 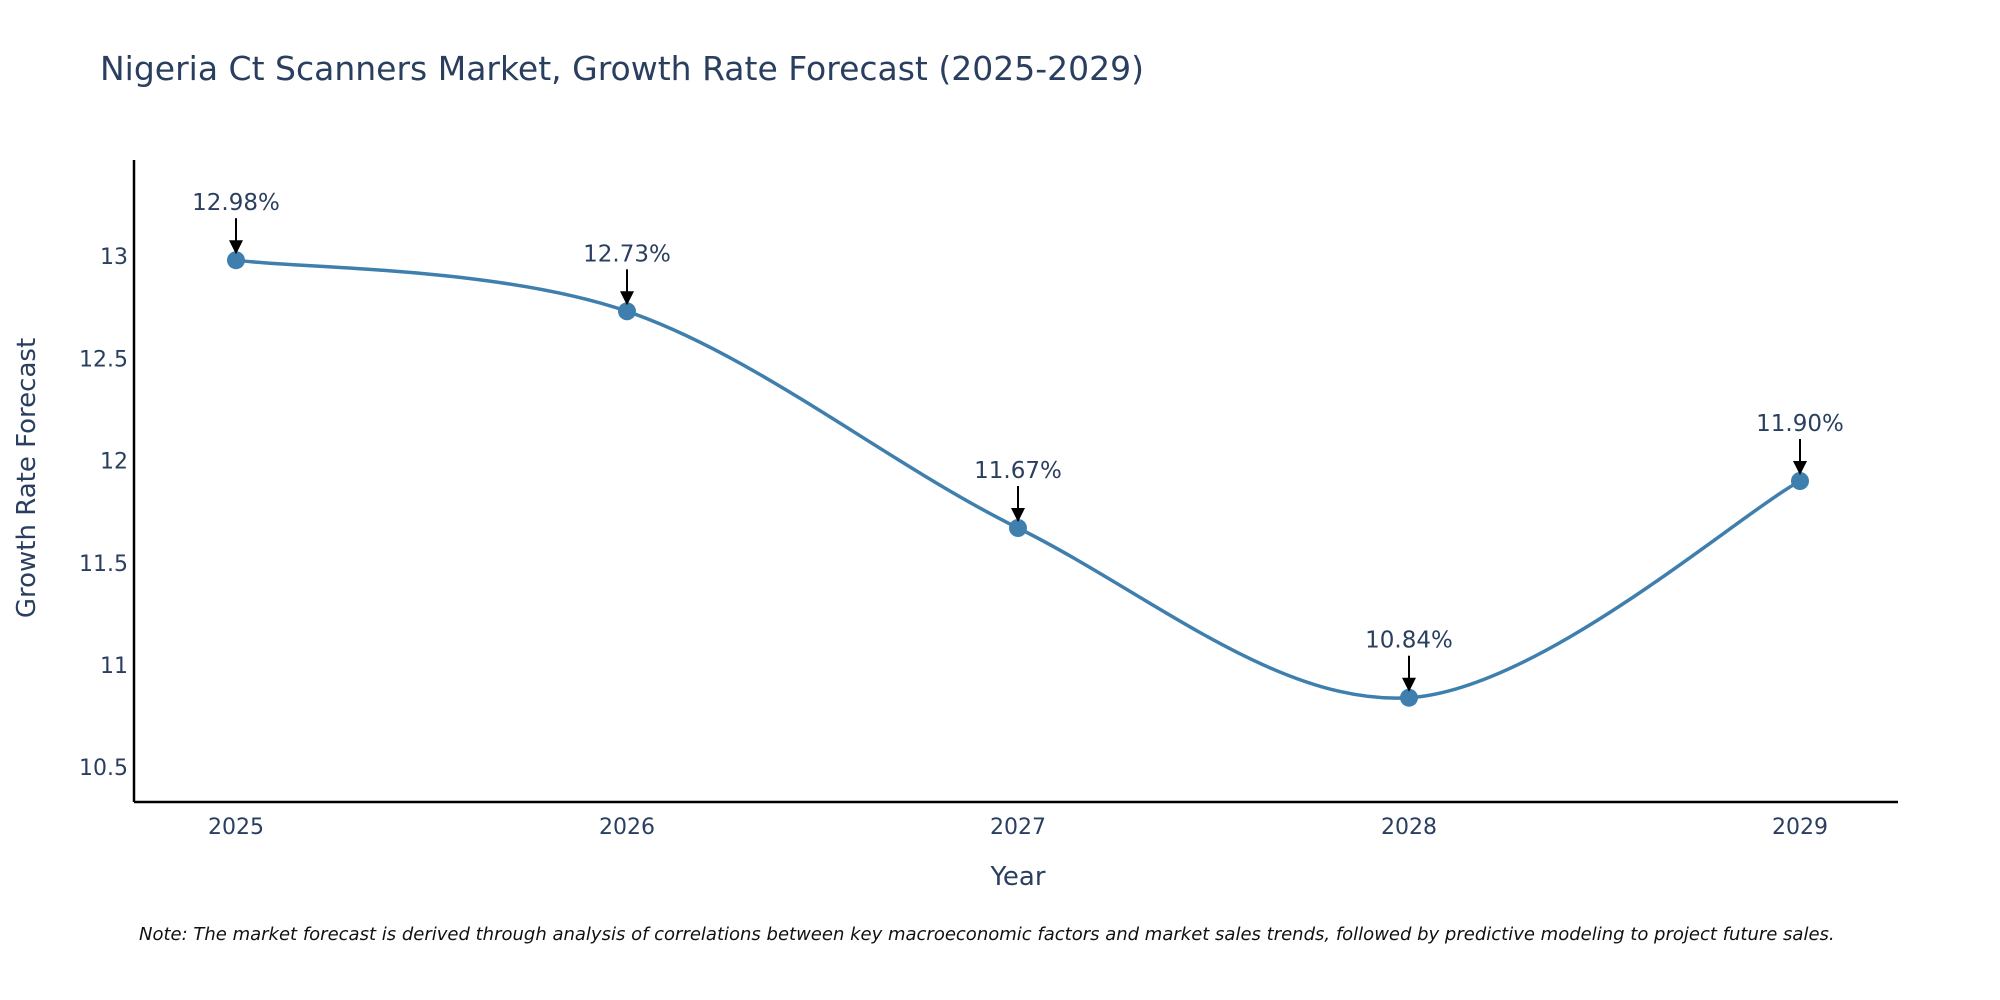 What do you see at coordinates (114, 462) in the screenshot?
I see `y-tick-label: 12` at bounding box center [114, 462].